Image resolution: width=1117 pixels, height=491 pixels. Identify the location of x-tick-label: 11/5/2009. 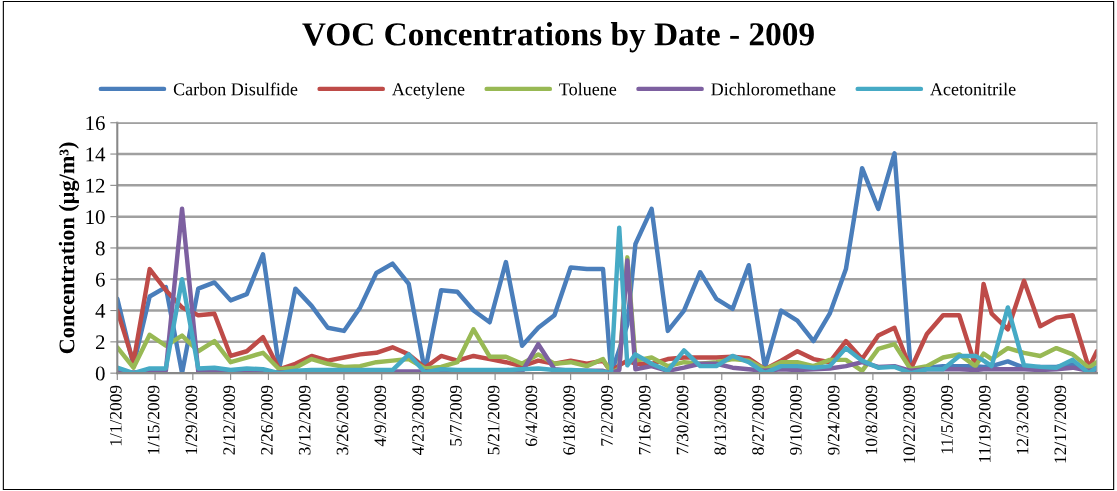
(947, 419).